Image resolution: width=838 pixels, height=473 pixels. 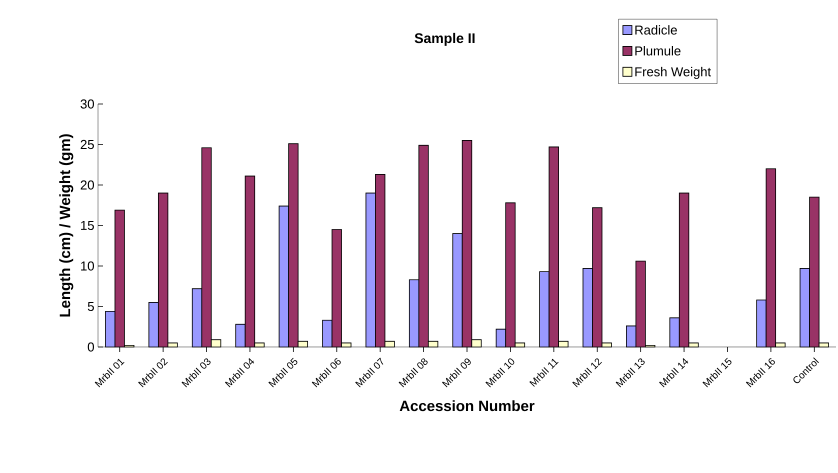 I want to click on y-tick-label: 0, so click(x=91, y=347).